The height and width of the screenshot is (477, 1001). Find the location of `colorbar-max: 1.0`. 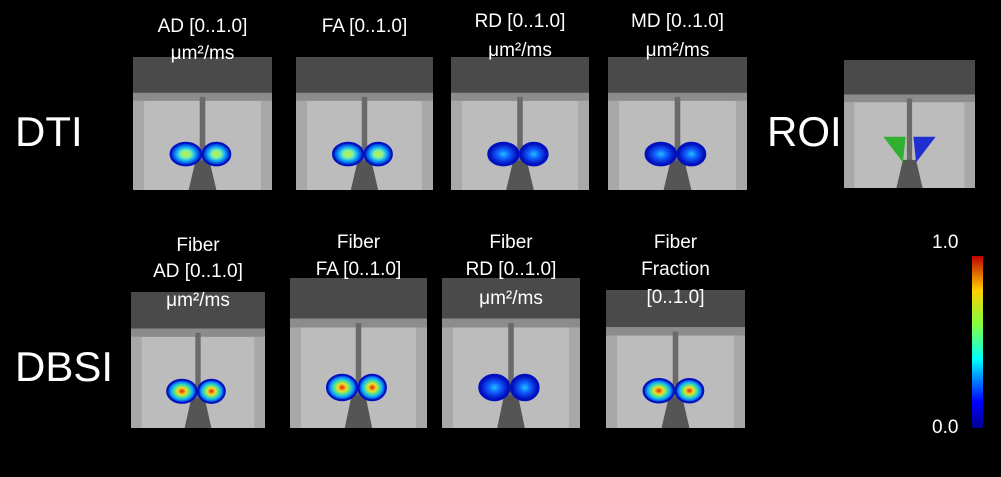

colorbar-max: 1.0 is located at coordinates (945, 242).